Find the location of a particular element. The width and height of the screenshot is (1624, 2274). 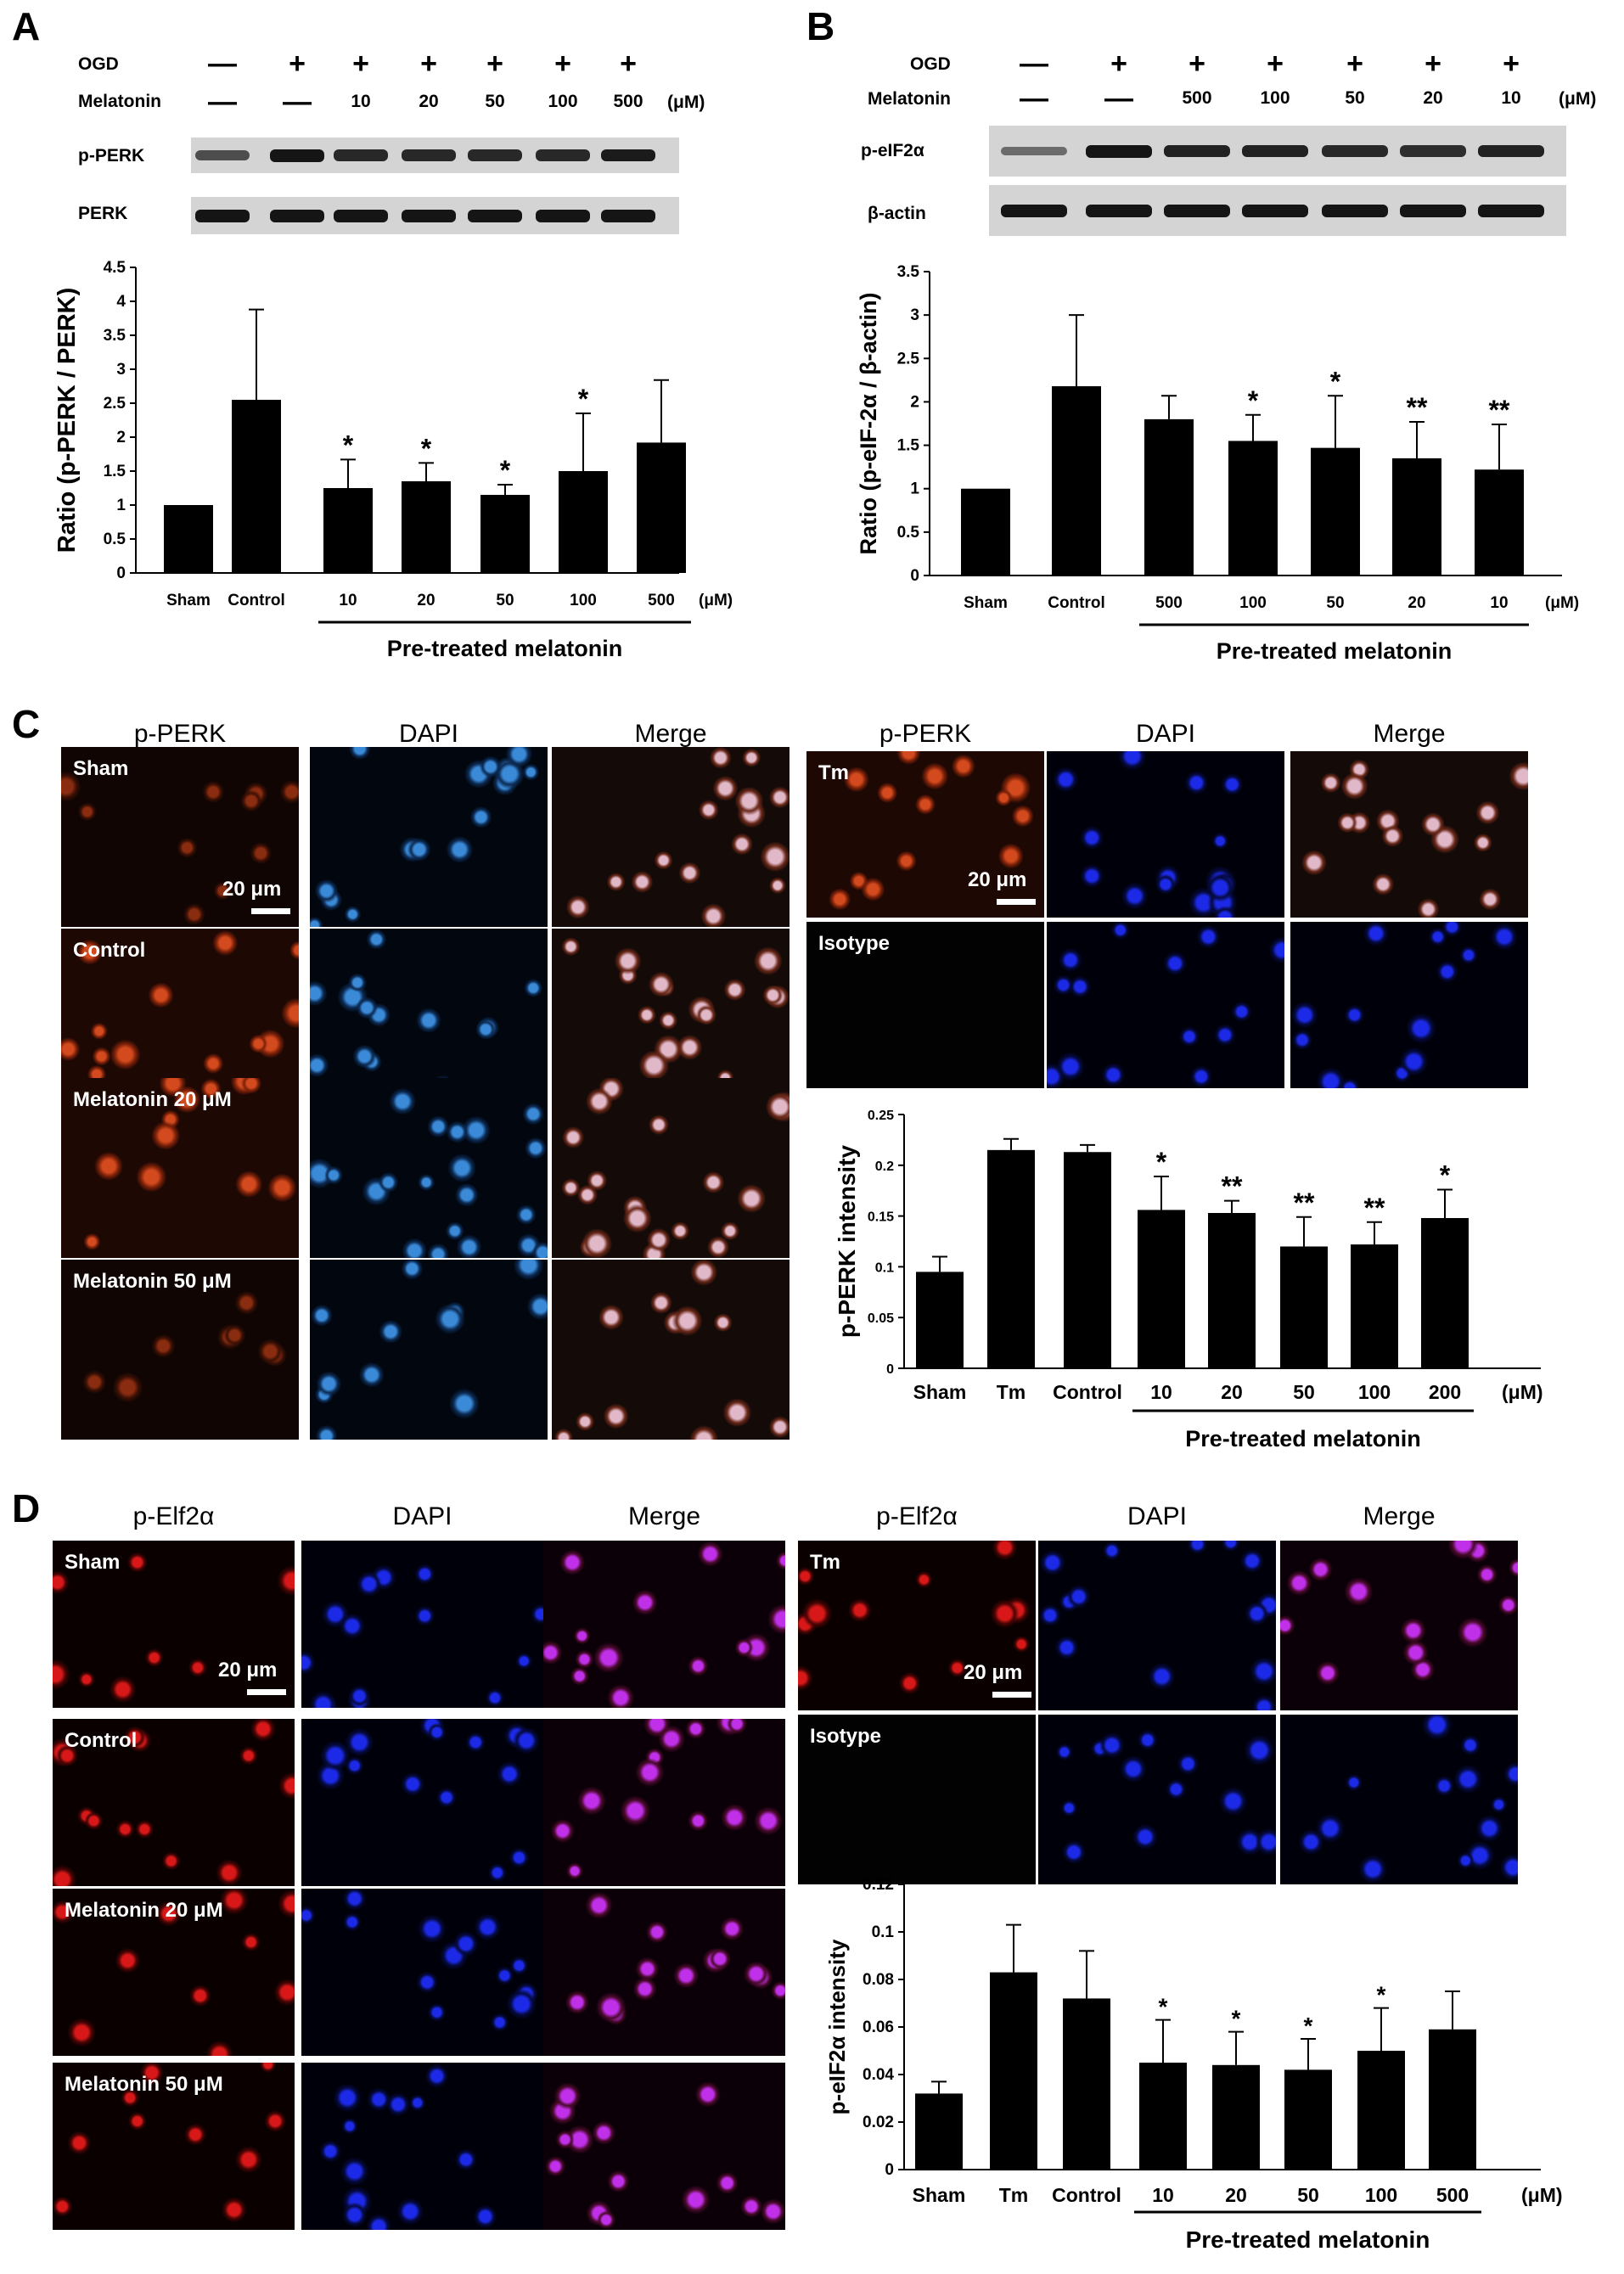

panel-label-c: C is located at coordinates (26, 724).